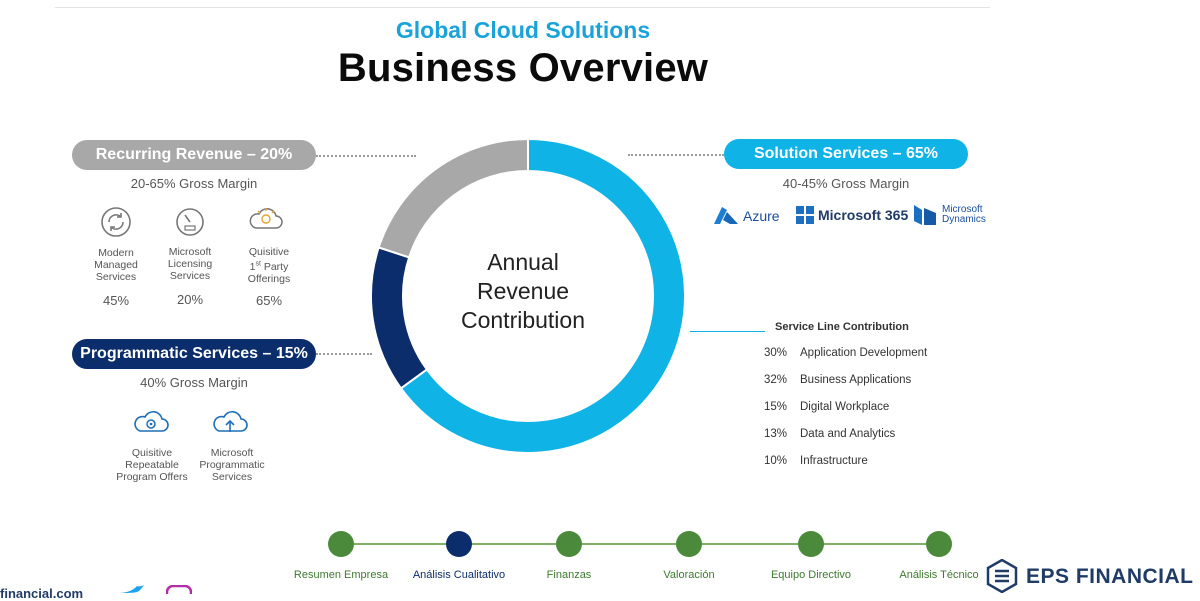  I want to click on recurring-connector, so click(366, 156).